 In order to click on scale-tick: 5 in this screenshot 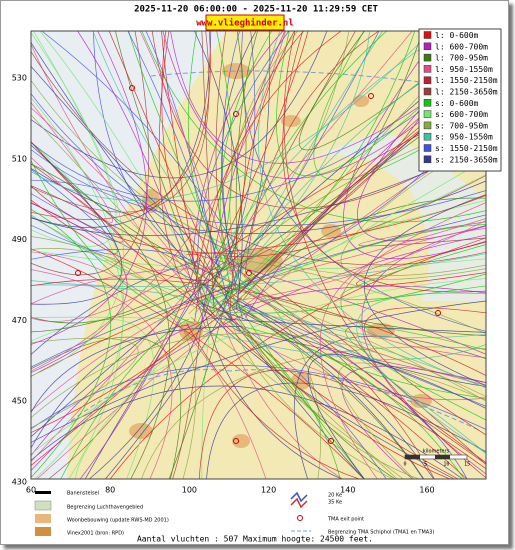, I will do `click(425, 465)`.